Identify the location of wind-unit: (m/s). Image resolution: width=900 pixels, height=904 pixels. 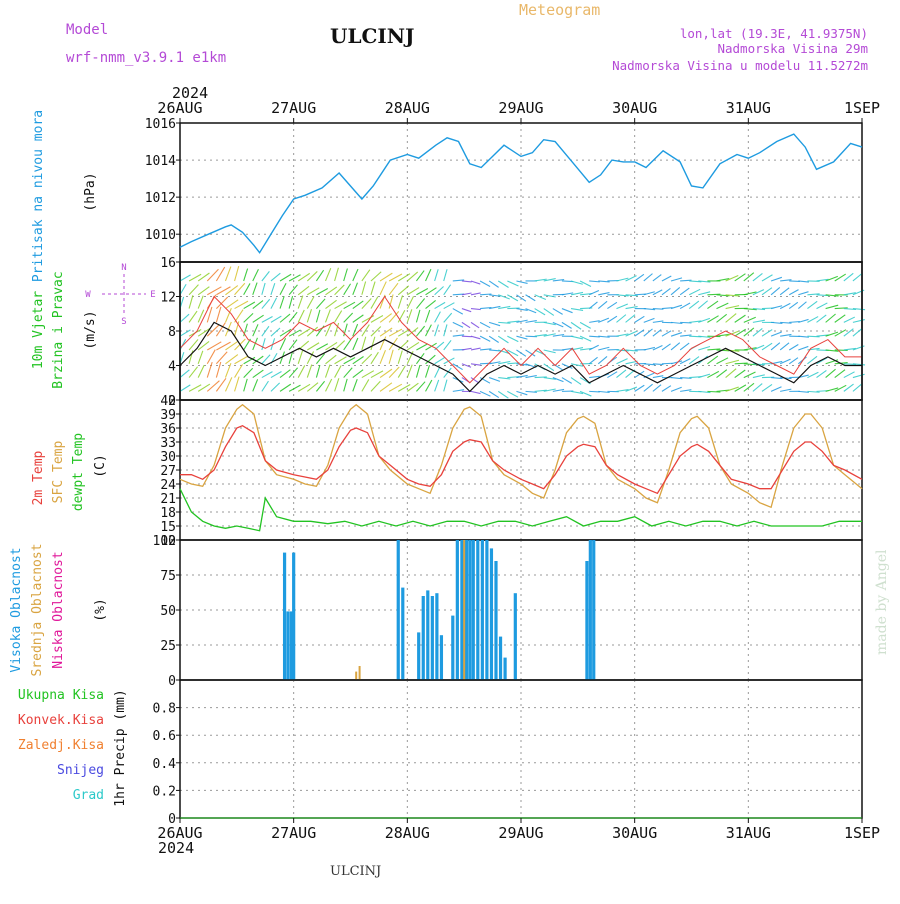
(90, 329).